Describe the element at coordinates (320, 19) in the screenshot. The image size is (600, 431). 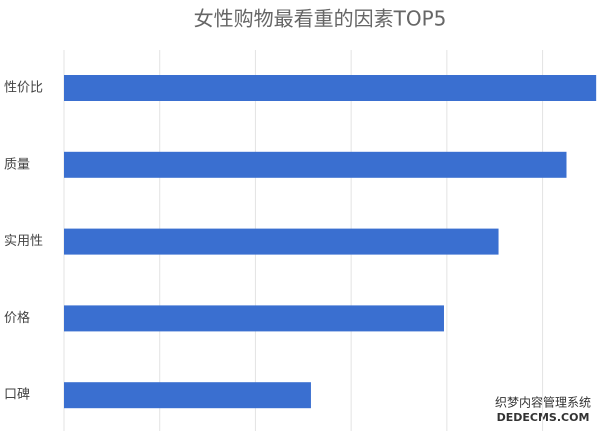
I see `chart-title: 女性购物最看重的因素TOP5` at that location.